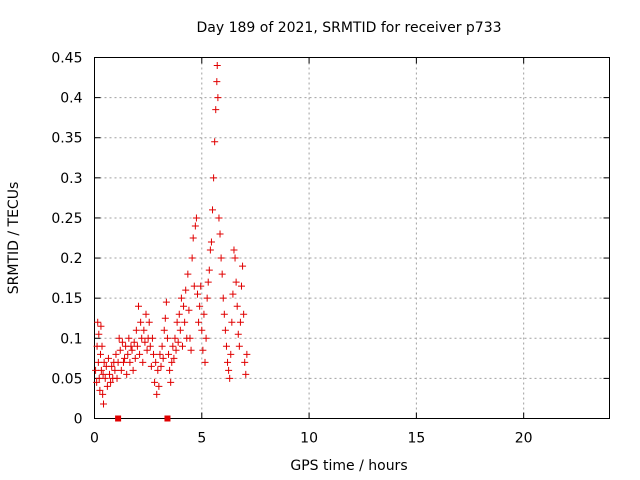 This screenshot has height=480, width=640. Describe the element at coordinates (66, 379) in the screenshot. I see `y-tick-label: 0.05` at that location.